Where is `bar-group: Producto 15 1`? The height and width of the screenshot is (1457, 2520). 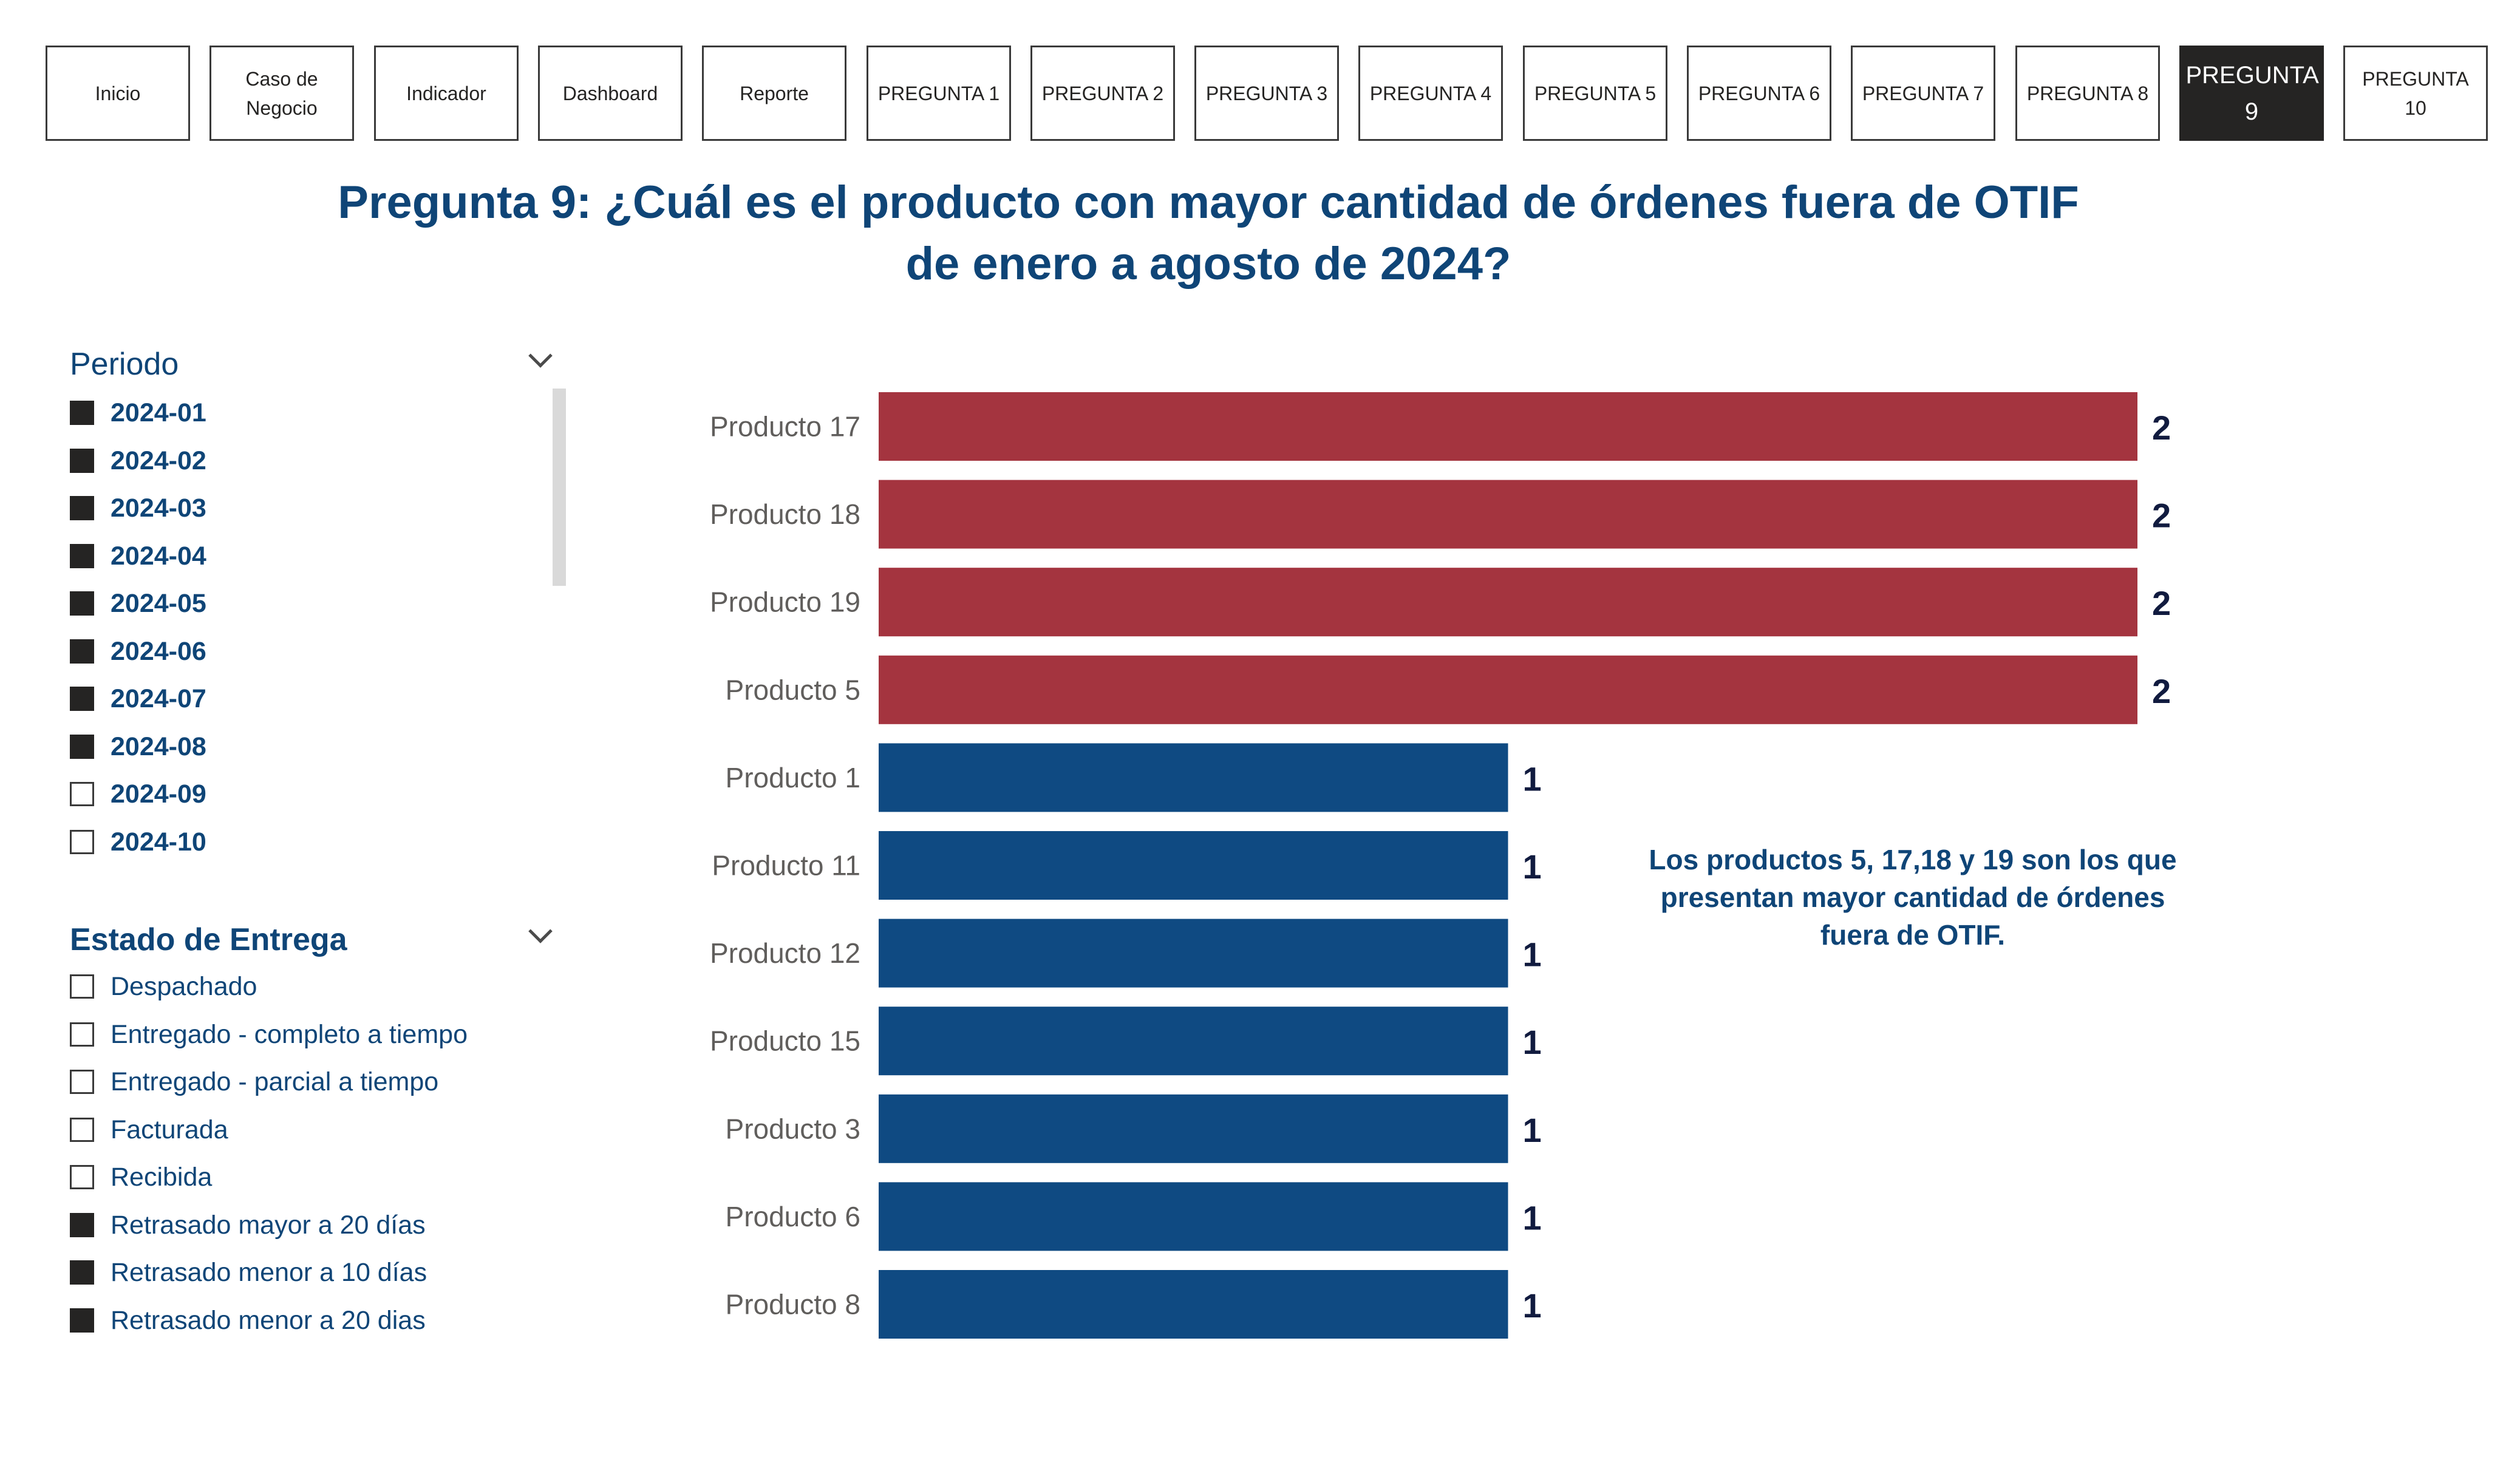 bar-group: Producto 15 1 is located at coordinates (1126, 1041).